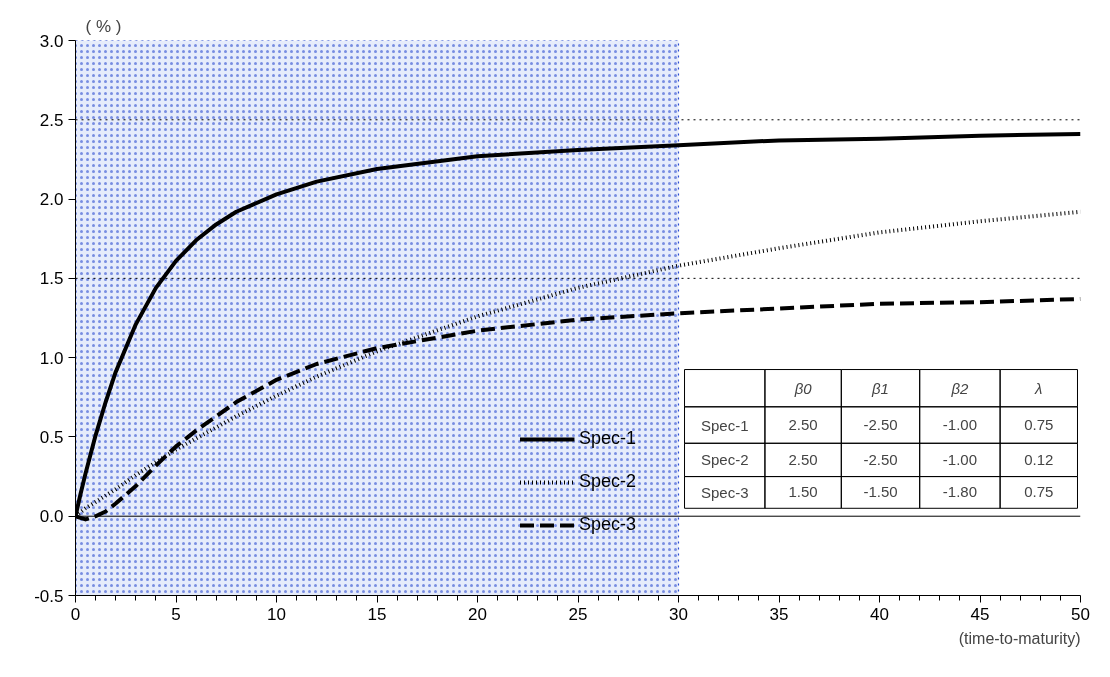 The image size is (1110, 677). Describe the element at coordinates (960, 492) in the screenshot. I see `annotation: -1.80` at that location.